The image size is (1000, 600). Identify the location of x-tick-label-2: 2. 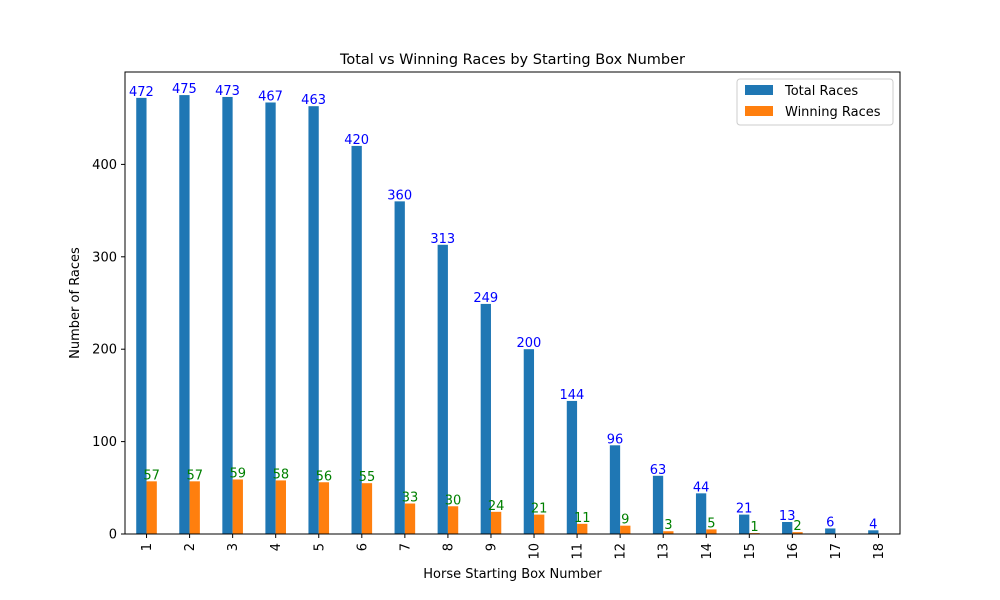
(190, 547).